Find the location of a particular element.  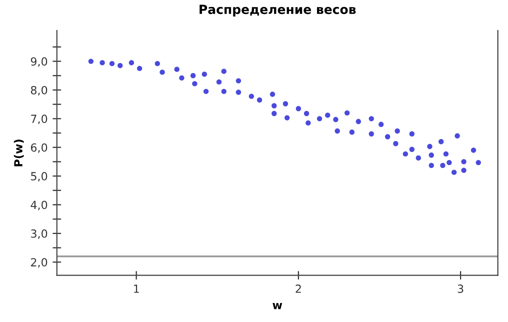

y-tick-label: 9,0 is located at coordinates (39, 62).